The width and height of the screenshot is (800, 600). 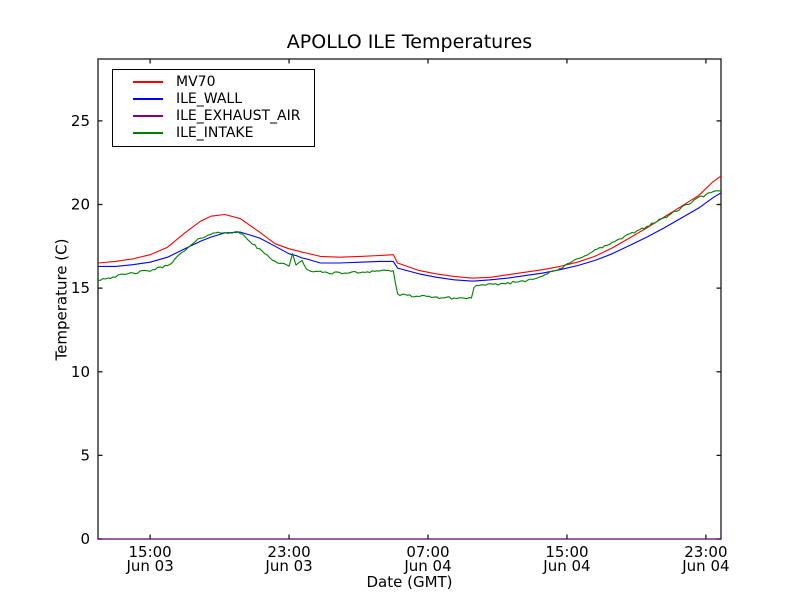 What do you see at coordinates (427, 552) in the screenshot?
I see `x-tick-label-time: 07:00` at bounding box center [427, 552].